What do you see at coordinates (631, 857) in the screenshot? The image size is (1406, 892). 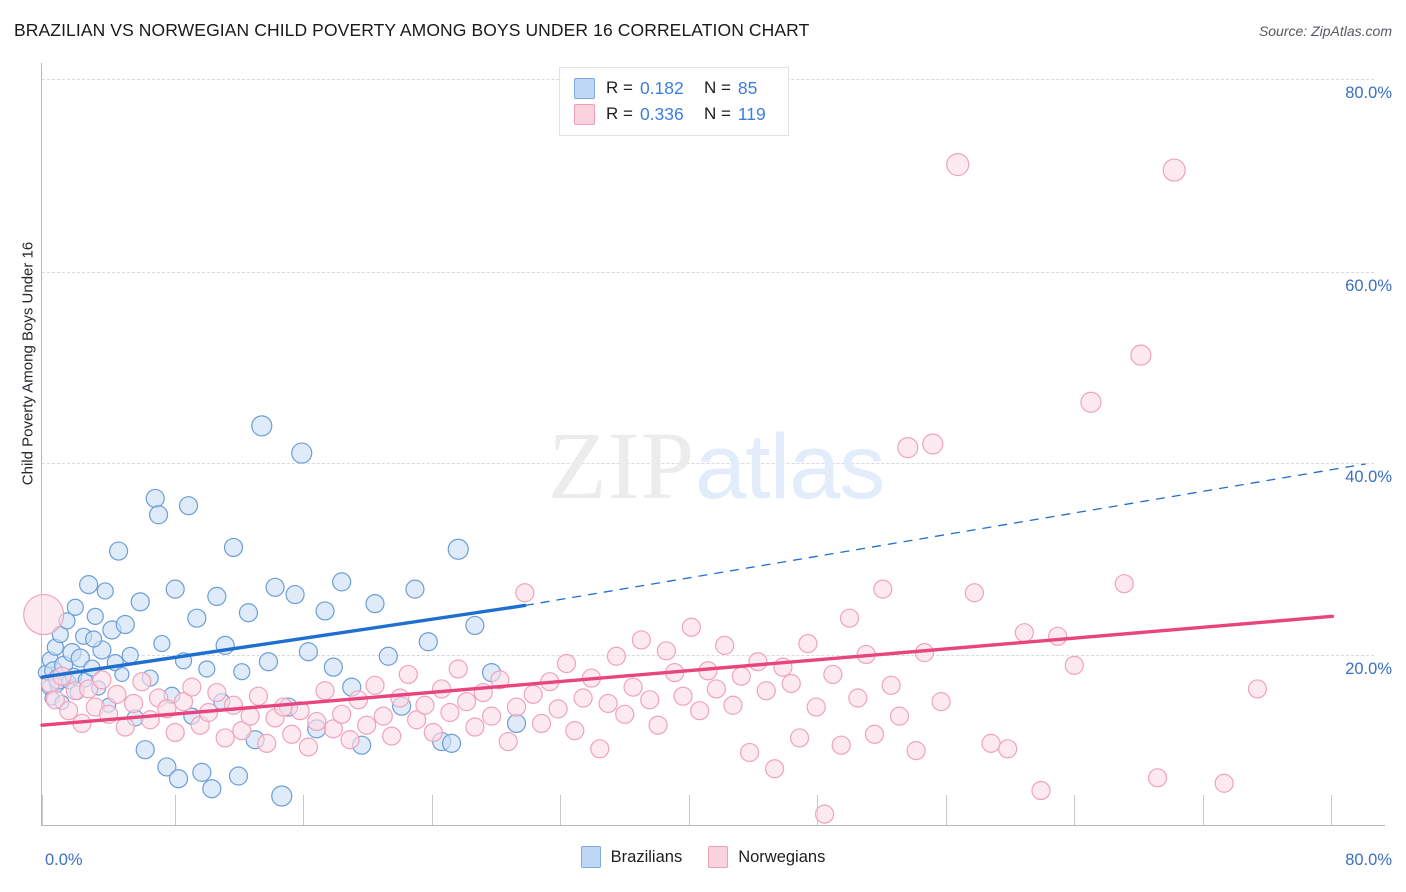 I see `legend-item-brazilians: Brazilians` at bounding box center [631, 857].